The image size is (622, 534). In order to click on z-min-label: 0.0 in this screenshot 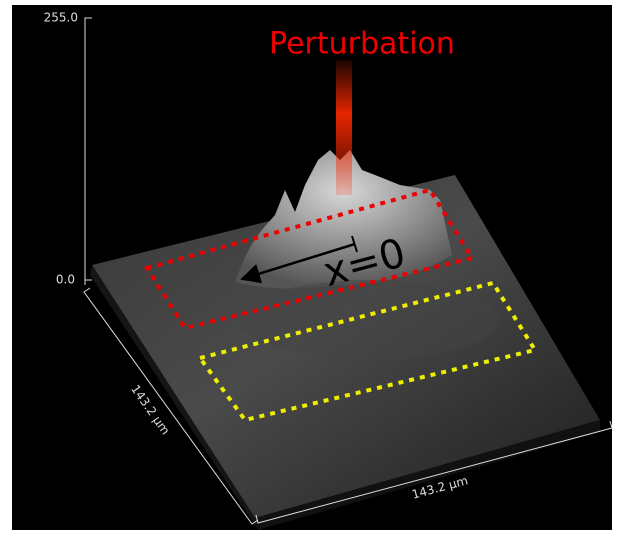, I will do `click(65, 280)`.